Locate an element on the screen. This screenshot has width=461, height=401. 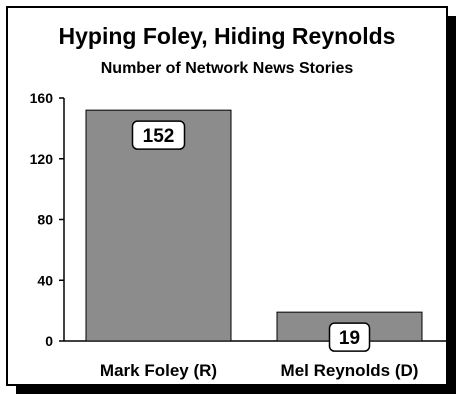
x-tick-label: Mark Foley (R) is located at coordinates (158, 370).